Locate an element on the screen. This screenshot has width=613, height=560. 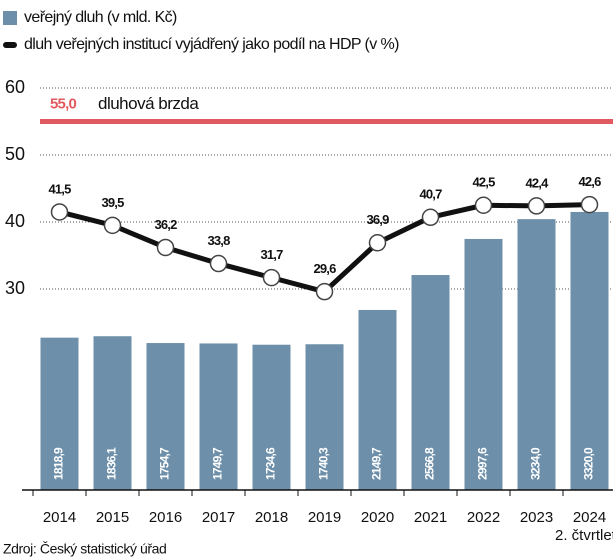
source: Zdroj: Český statistický úřad is located at coordinates (84, 549).